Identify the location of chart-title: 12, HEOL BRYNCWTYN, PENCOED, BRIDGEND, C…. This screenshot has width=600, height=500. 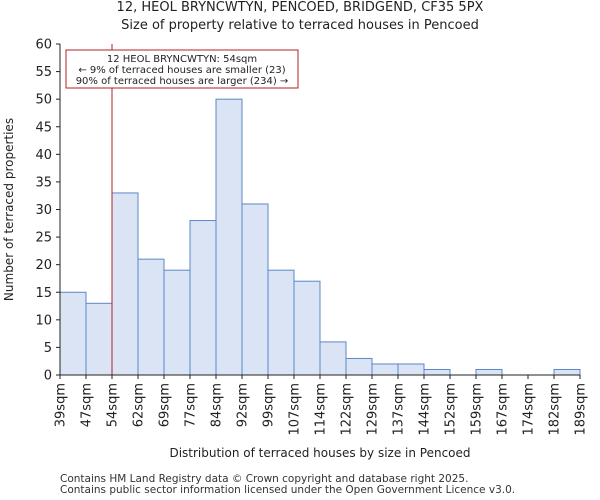
(300, 7).